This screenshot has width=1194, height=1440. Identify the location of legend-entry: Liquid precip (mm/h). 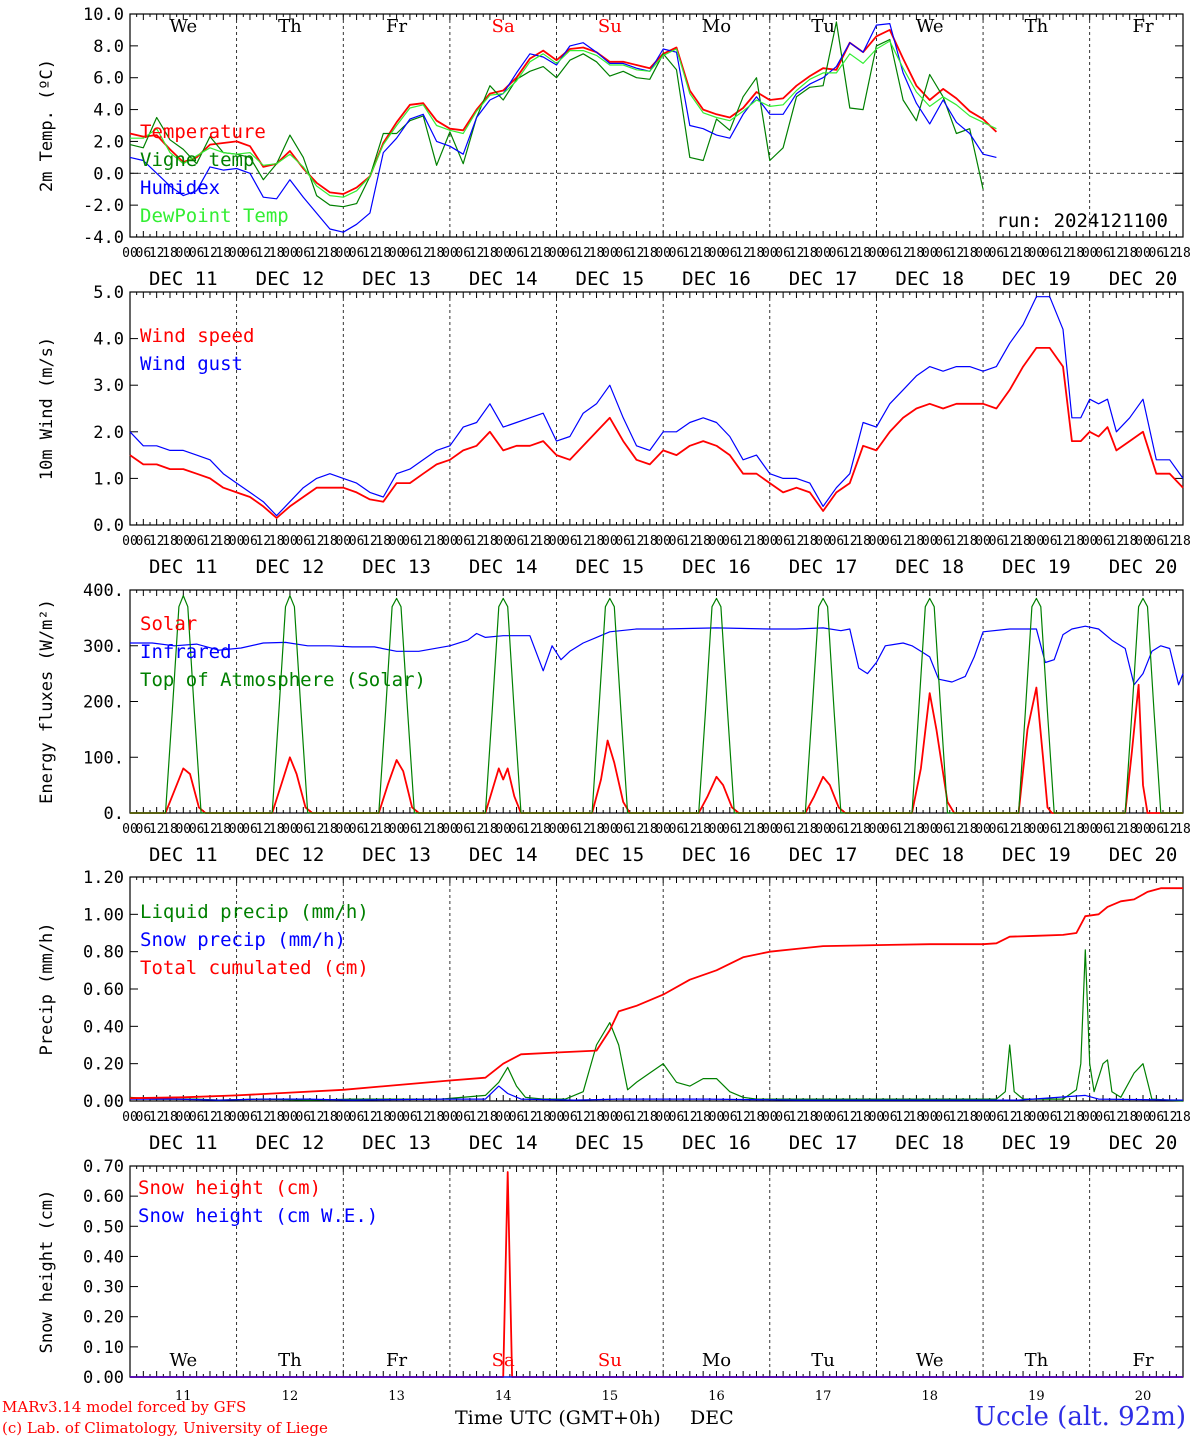
(254, 912).